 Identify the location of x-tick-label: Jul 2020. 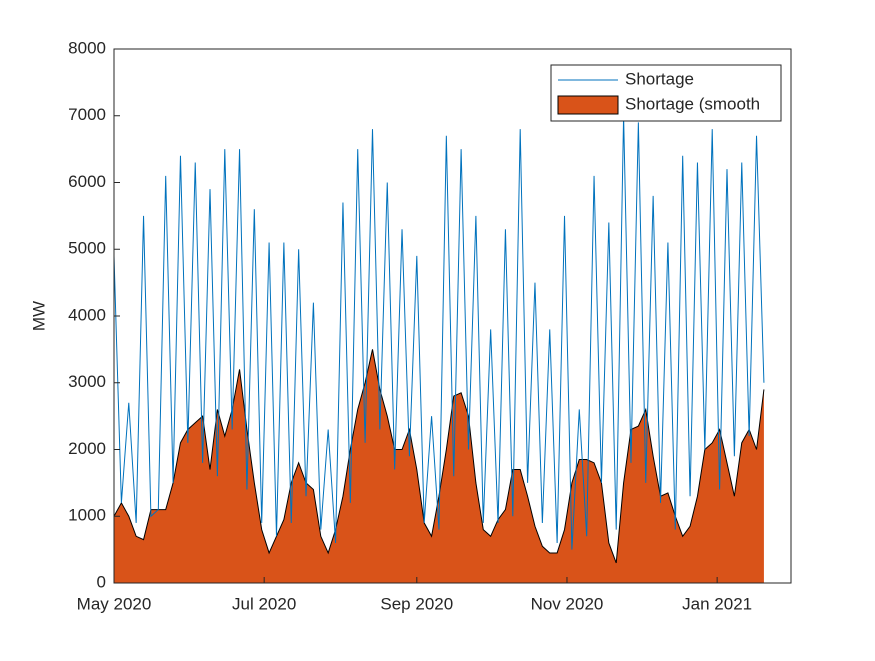
(264, 603).